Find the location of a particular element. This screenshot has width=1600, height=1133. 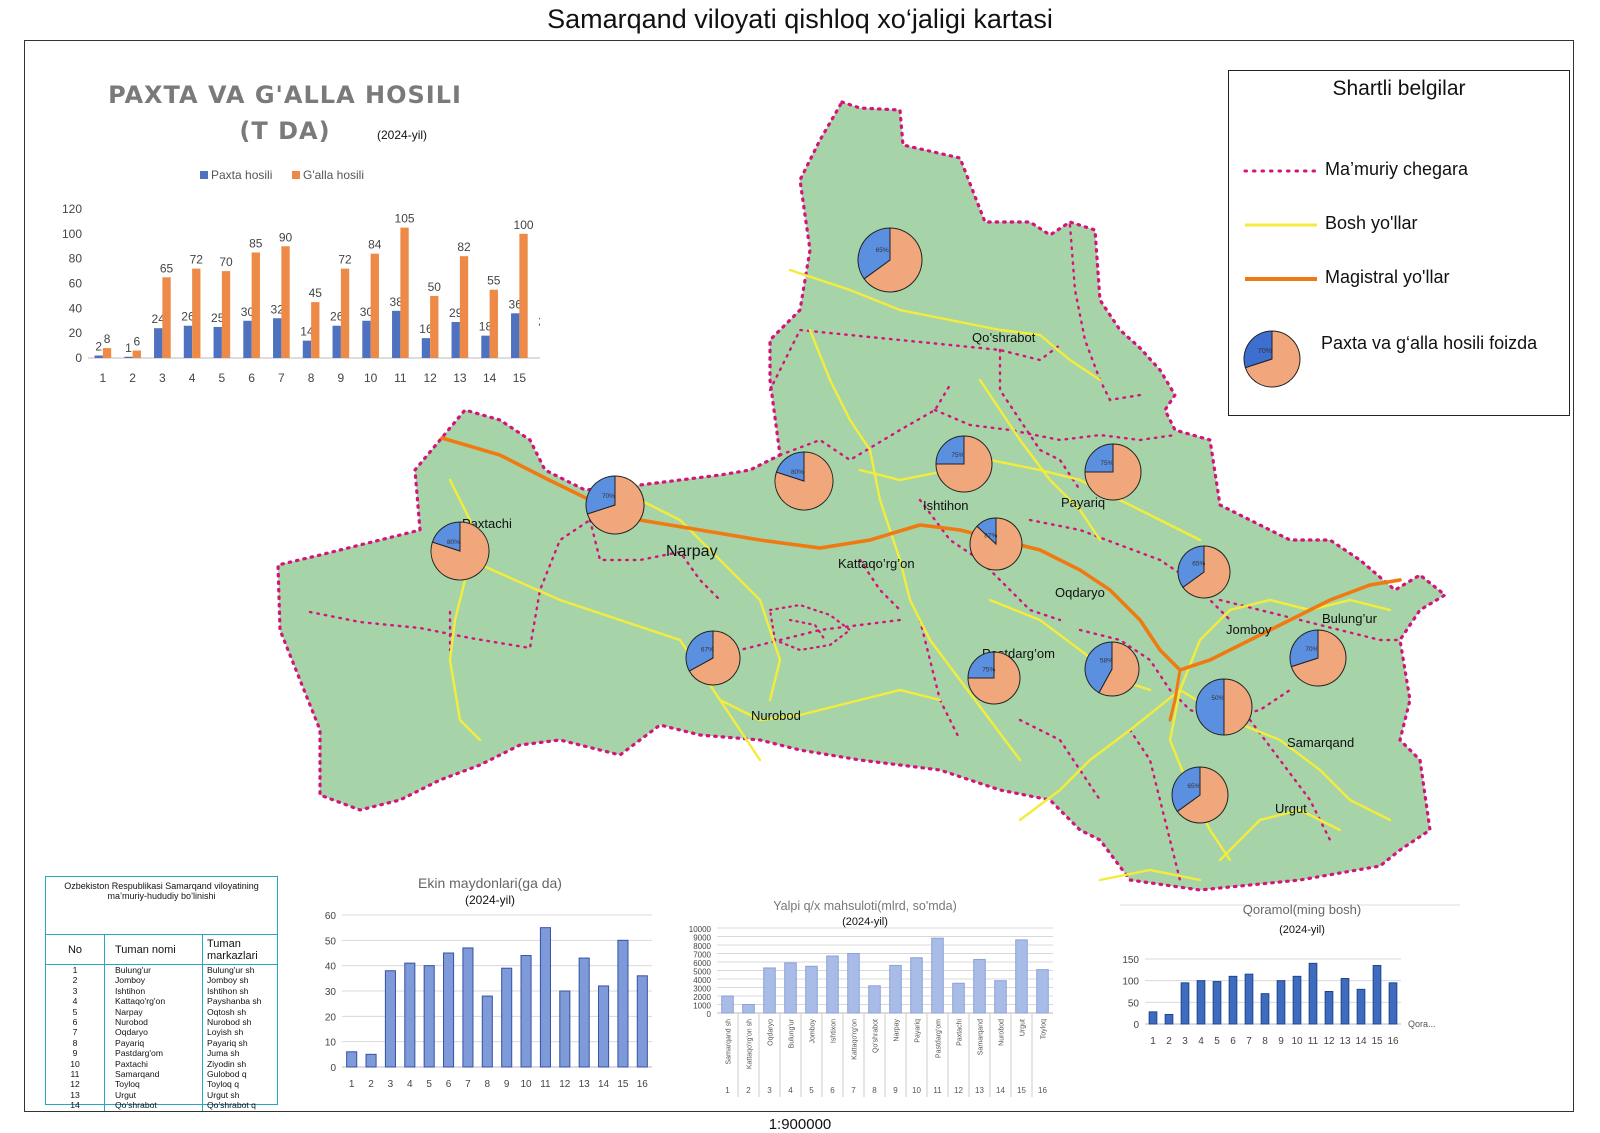

data-label: 2 is located at coordinates (98, 347).